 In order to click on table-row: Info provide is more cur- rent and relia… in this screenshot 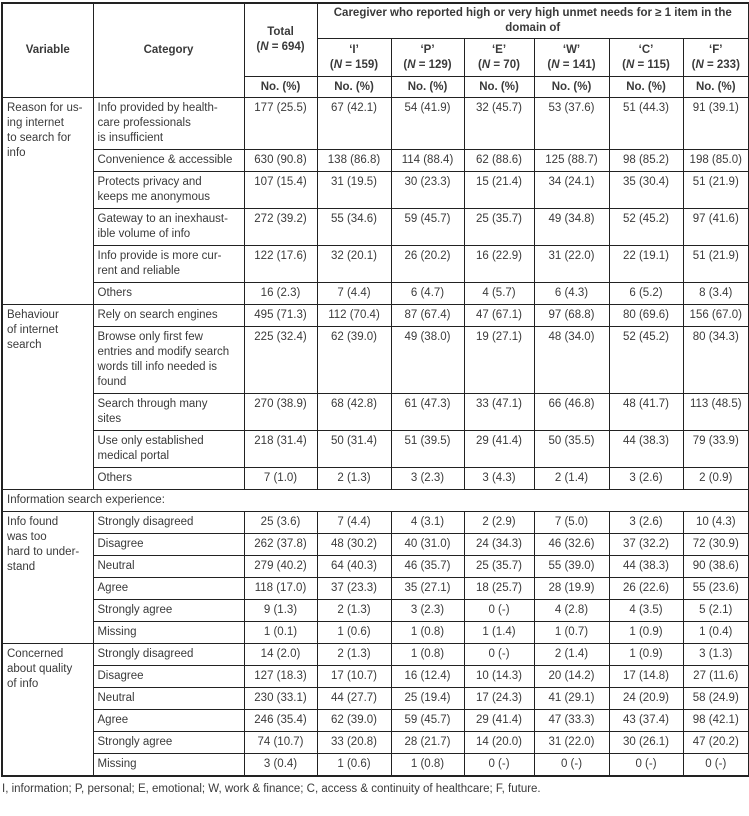, I will do `click(375, 264)`.